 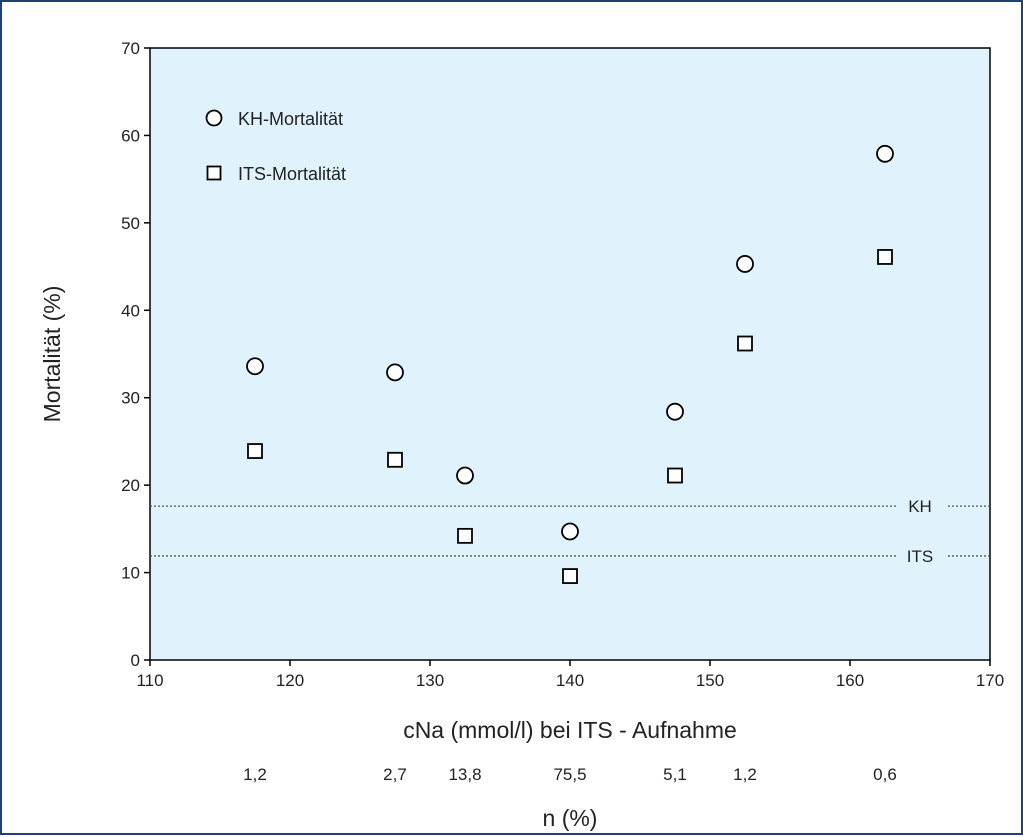 What do you see at coordinates (885, 774) in the screenshot?
I see `n-percent-value: 0,6` at bounding box center [885, 774].